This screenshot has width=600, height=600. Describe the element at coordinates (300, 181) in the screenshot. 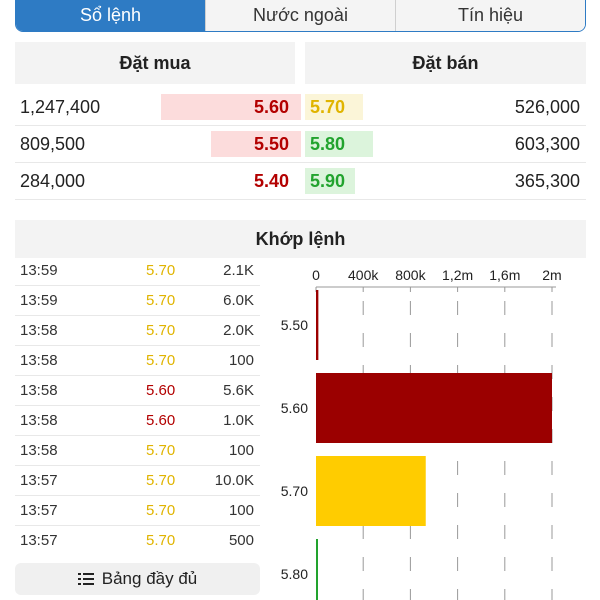

I see `orderbook-row: 284,000 5.40 5.90 365,300` at that location.